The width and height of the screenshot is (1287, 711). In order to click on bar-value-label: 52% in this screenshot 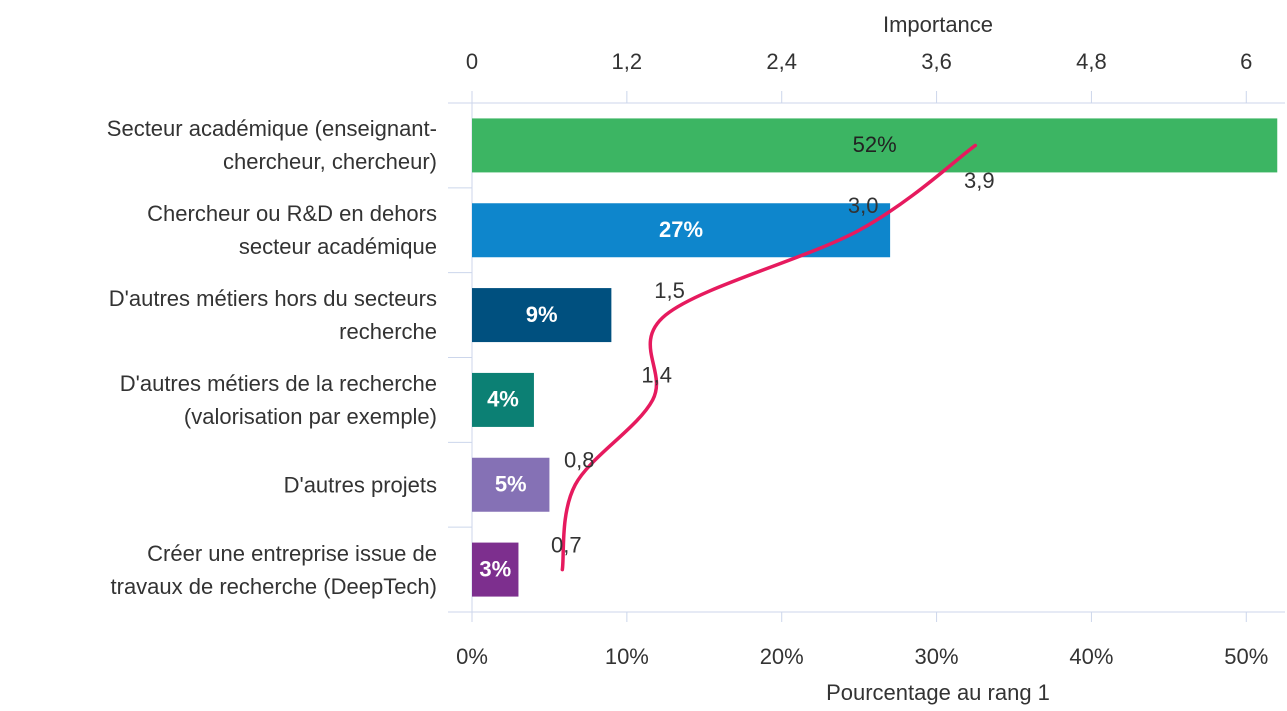, I will do `click(875, 144)`.